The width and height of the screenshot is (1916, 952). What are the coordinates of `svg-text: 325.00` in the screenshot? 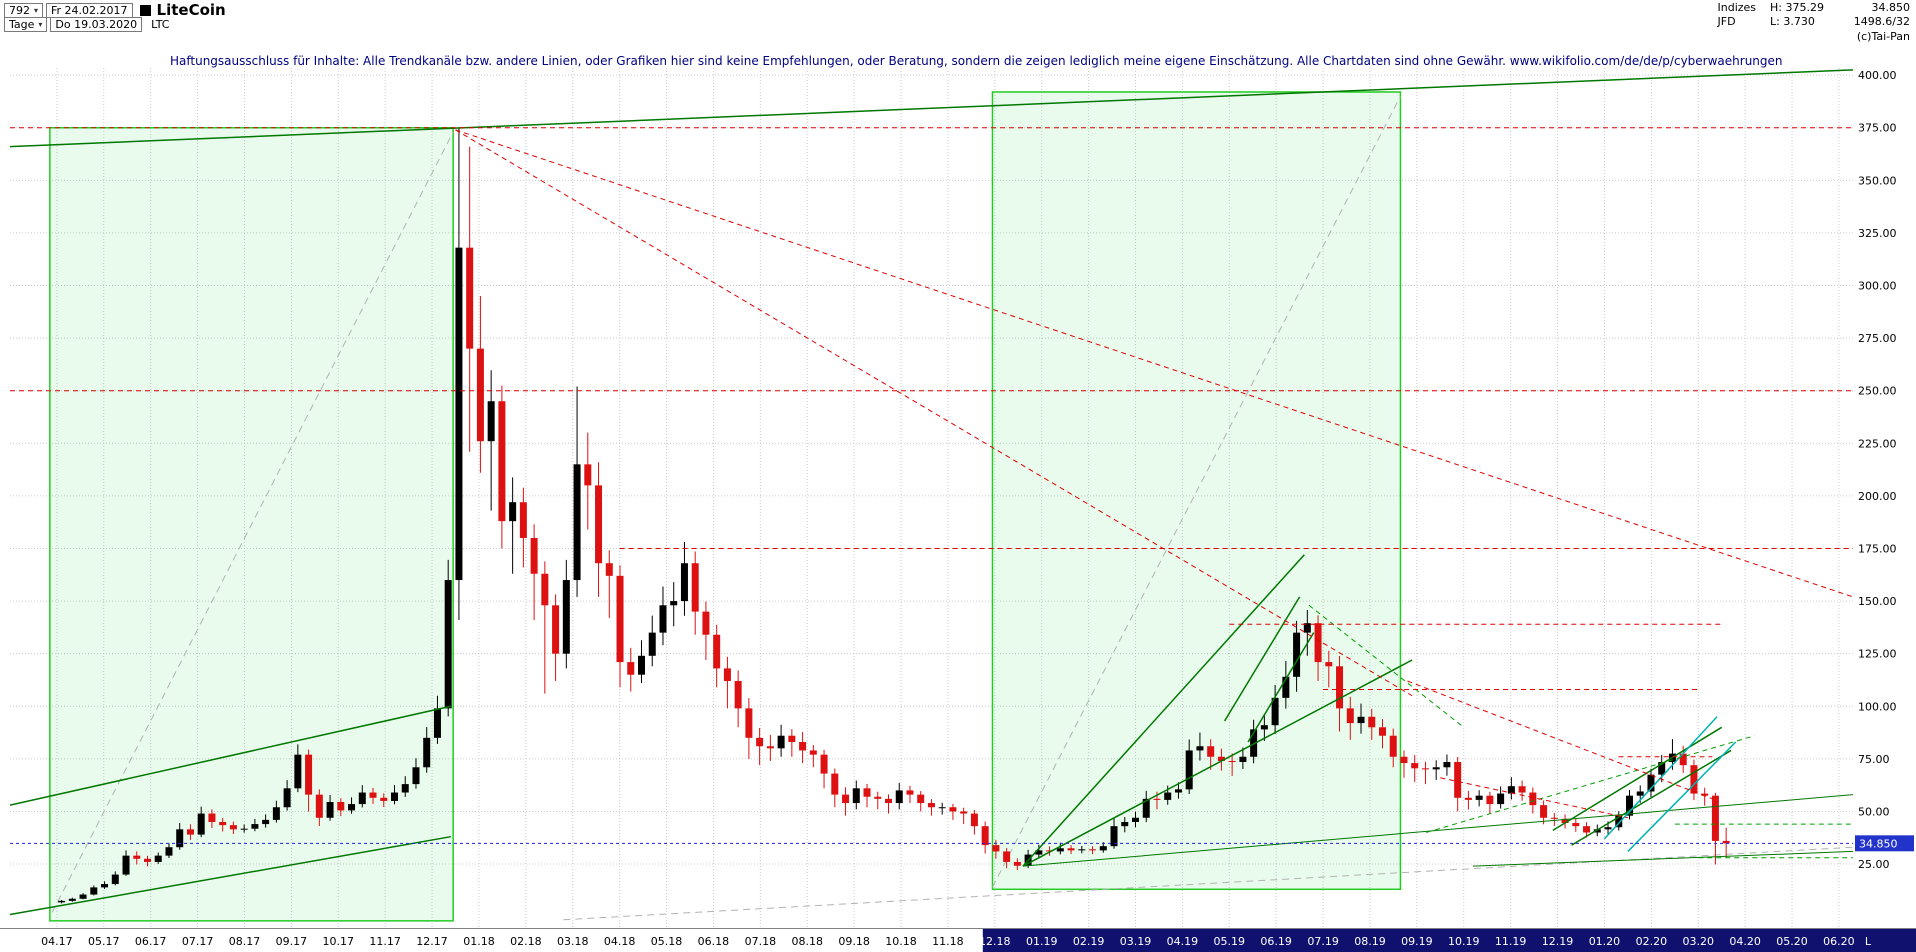 It's located at (1877, 233).